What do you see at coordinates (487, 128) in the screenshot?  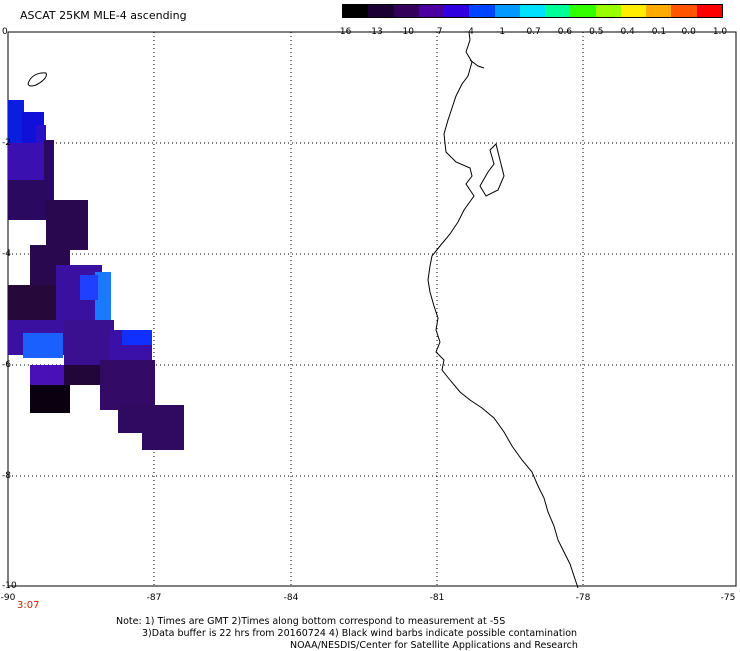 I see `gulf-outline` at bounding box center [487, 128].